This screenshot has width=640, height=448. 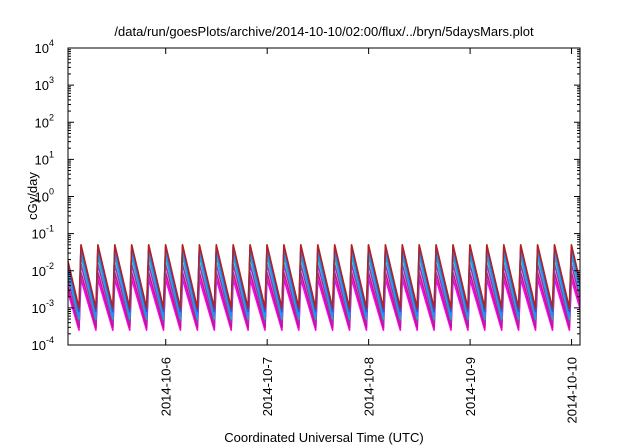 I want to click on y-tick-label: 10³, so click(x=44, y=84).